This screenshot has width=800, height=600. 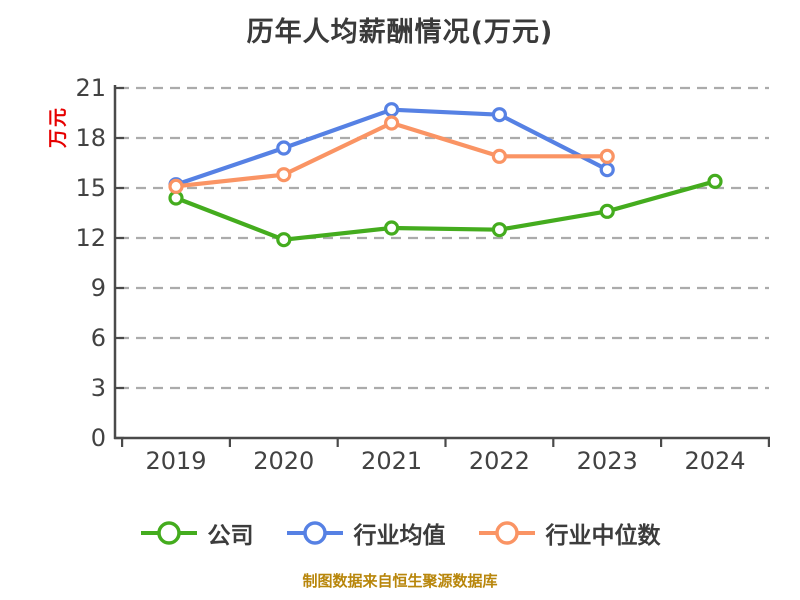 What do you see at coordinates (90, 188) in the screenshot?
I see `y-tick-label: 15` at bounding box center [90, 188].